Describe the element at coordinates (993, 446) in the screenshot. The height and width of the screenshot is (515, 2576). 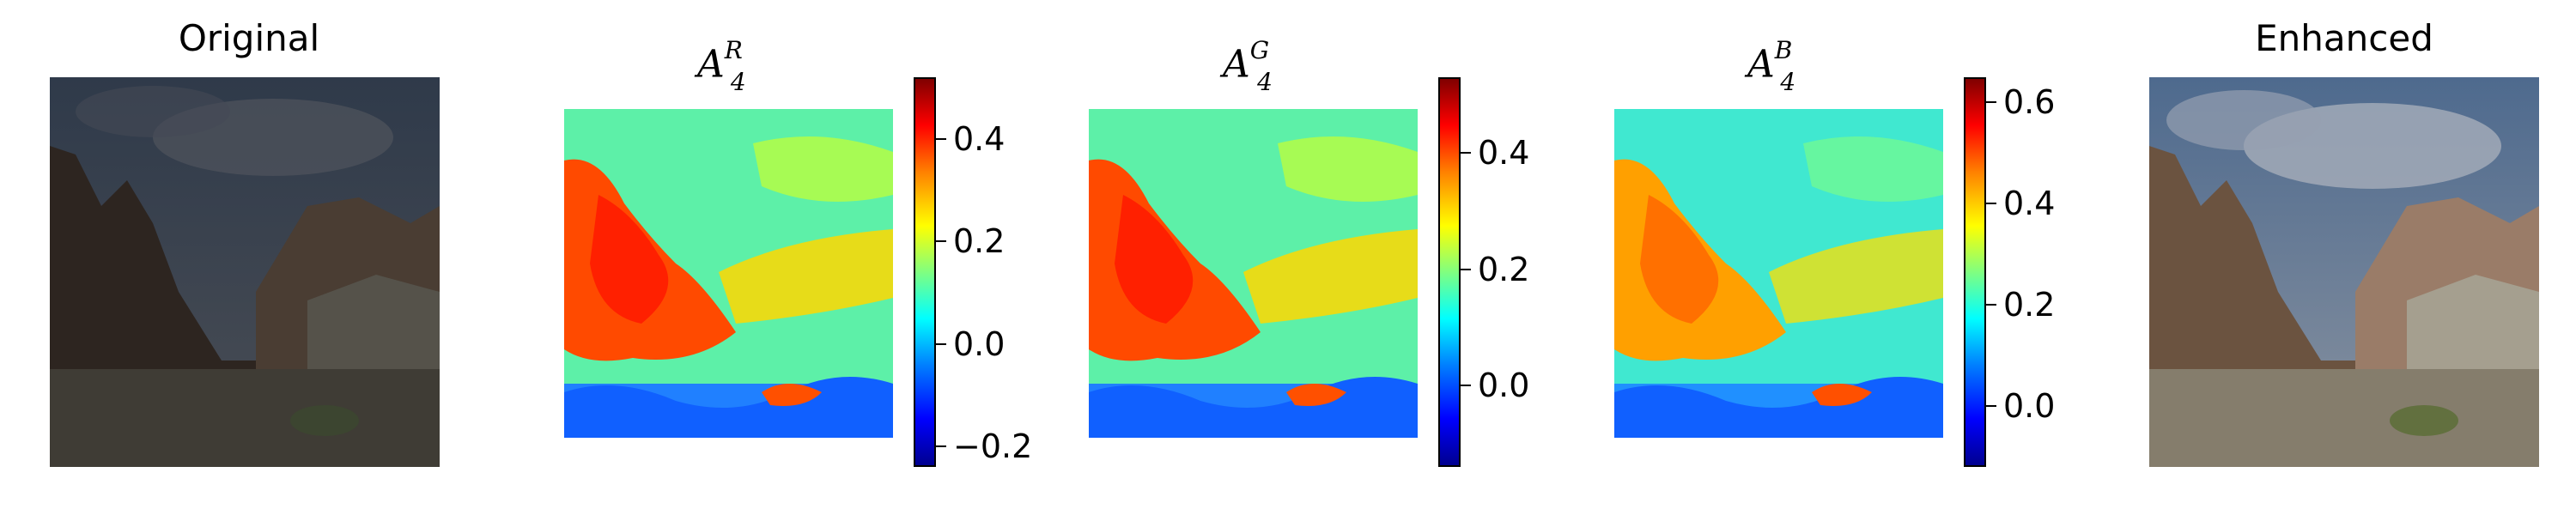
I see `colorbar-tick-label: −0.2` at that location.